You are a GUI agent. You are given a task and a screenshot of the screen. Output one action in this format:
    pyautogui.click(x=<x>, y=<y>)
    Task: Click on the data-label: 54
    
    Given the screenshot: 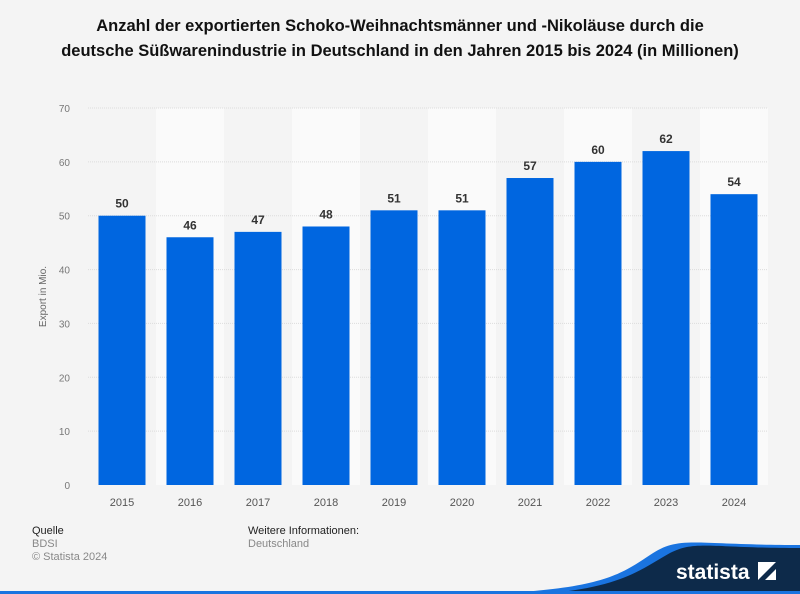 What is the action you would take?
    pyautogui.click(x=734, y=182)
    